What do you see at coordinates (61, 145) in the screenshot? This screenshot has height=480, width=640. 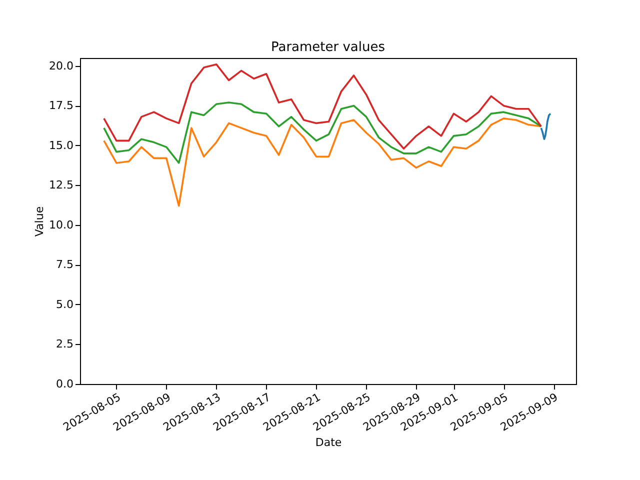 I see `y-tick-label: 15.0` at bounding box center [61, 145].